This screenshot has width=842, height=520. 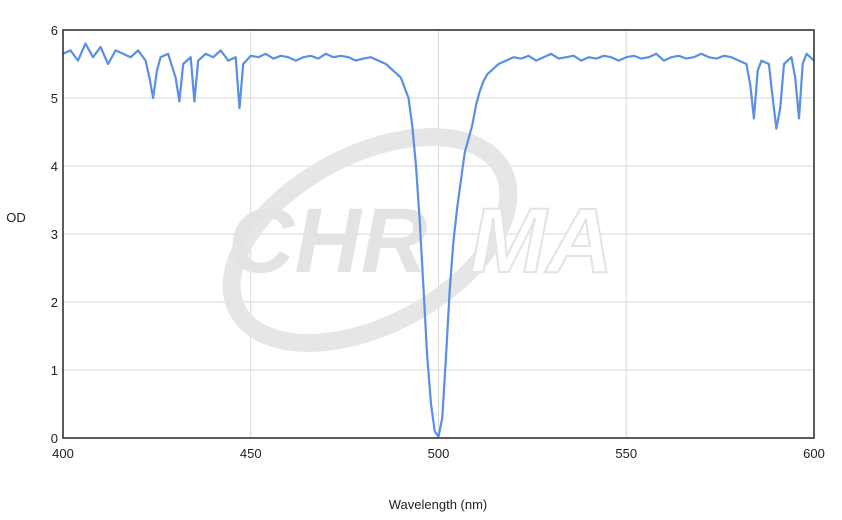 I want to click on x-axis-ticks: 400 450 500 550 600, so click(x=438, y=453).